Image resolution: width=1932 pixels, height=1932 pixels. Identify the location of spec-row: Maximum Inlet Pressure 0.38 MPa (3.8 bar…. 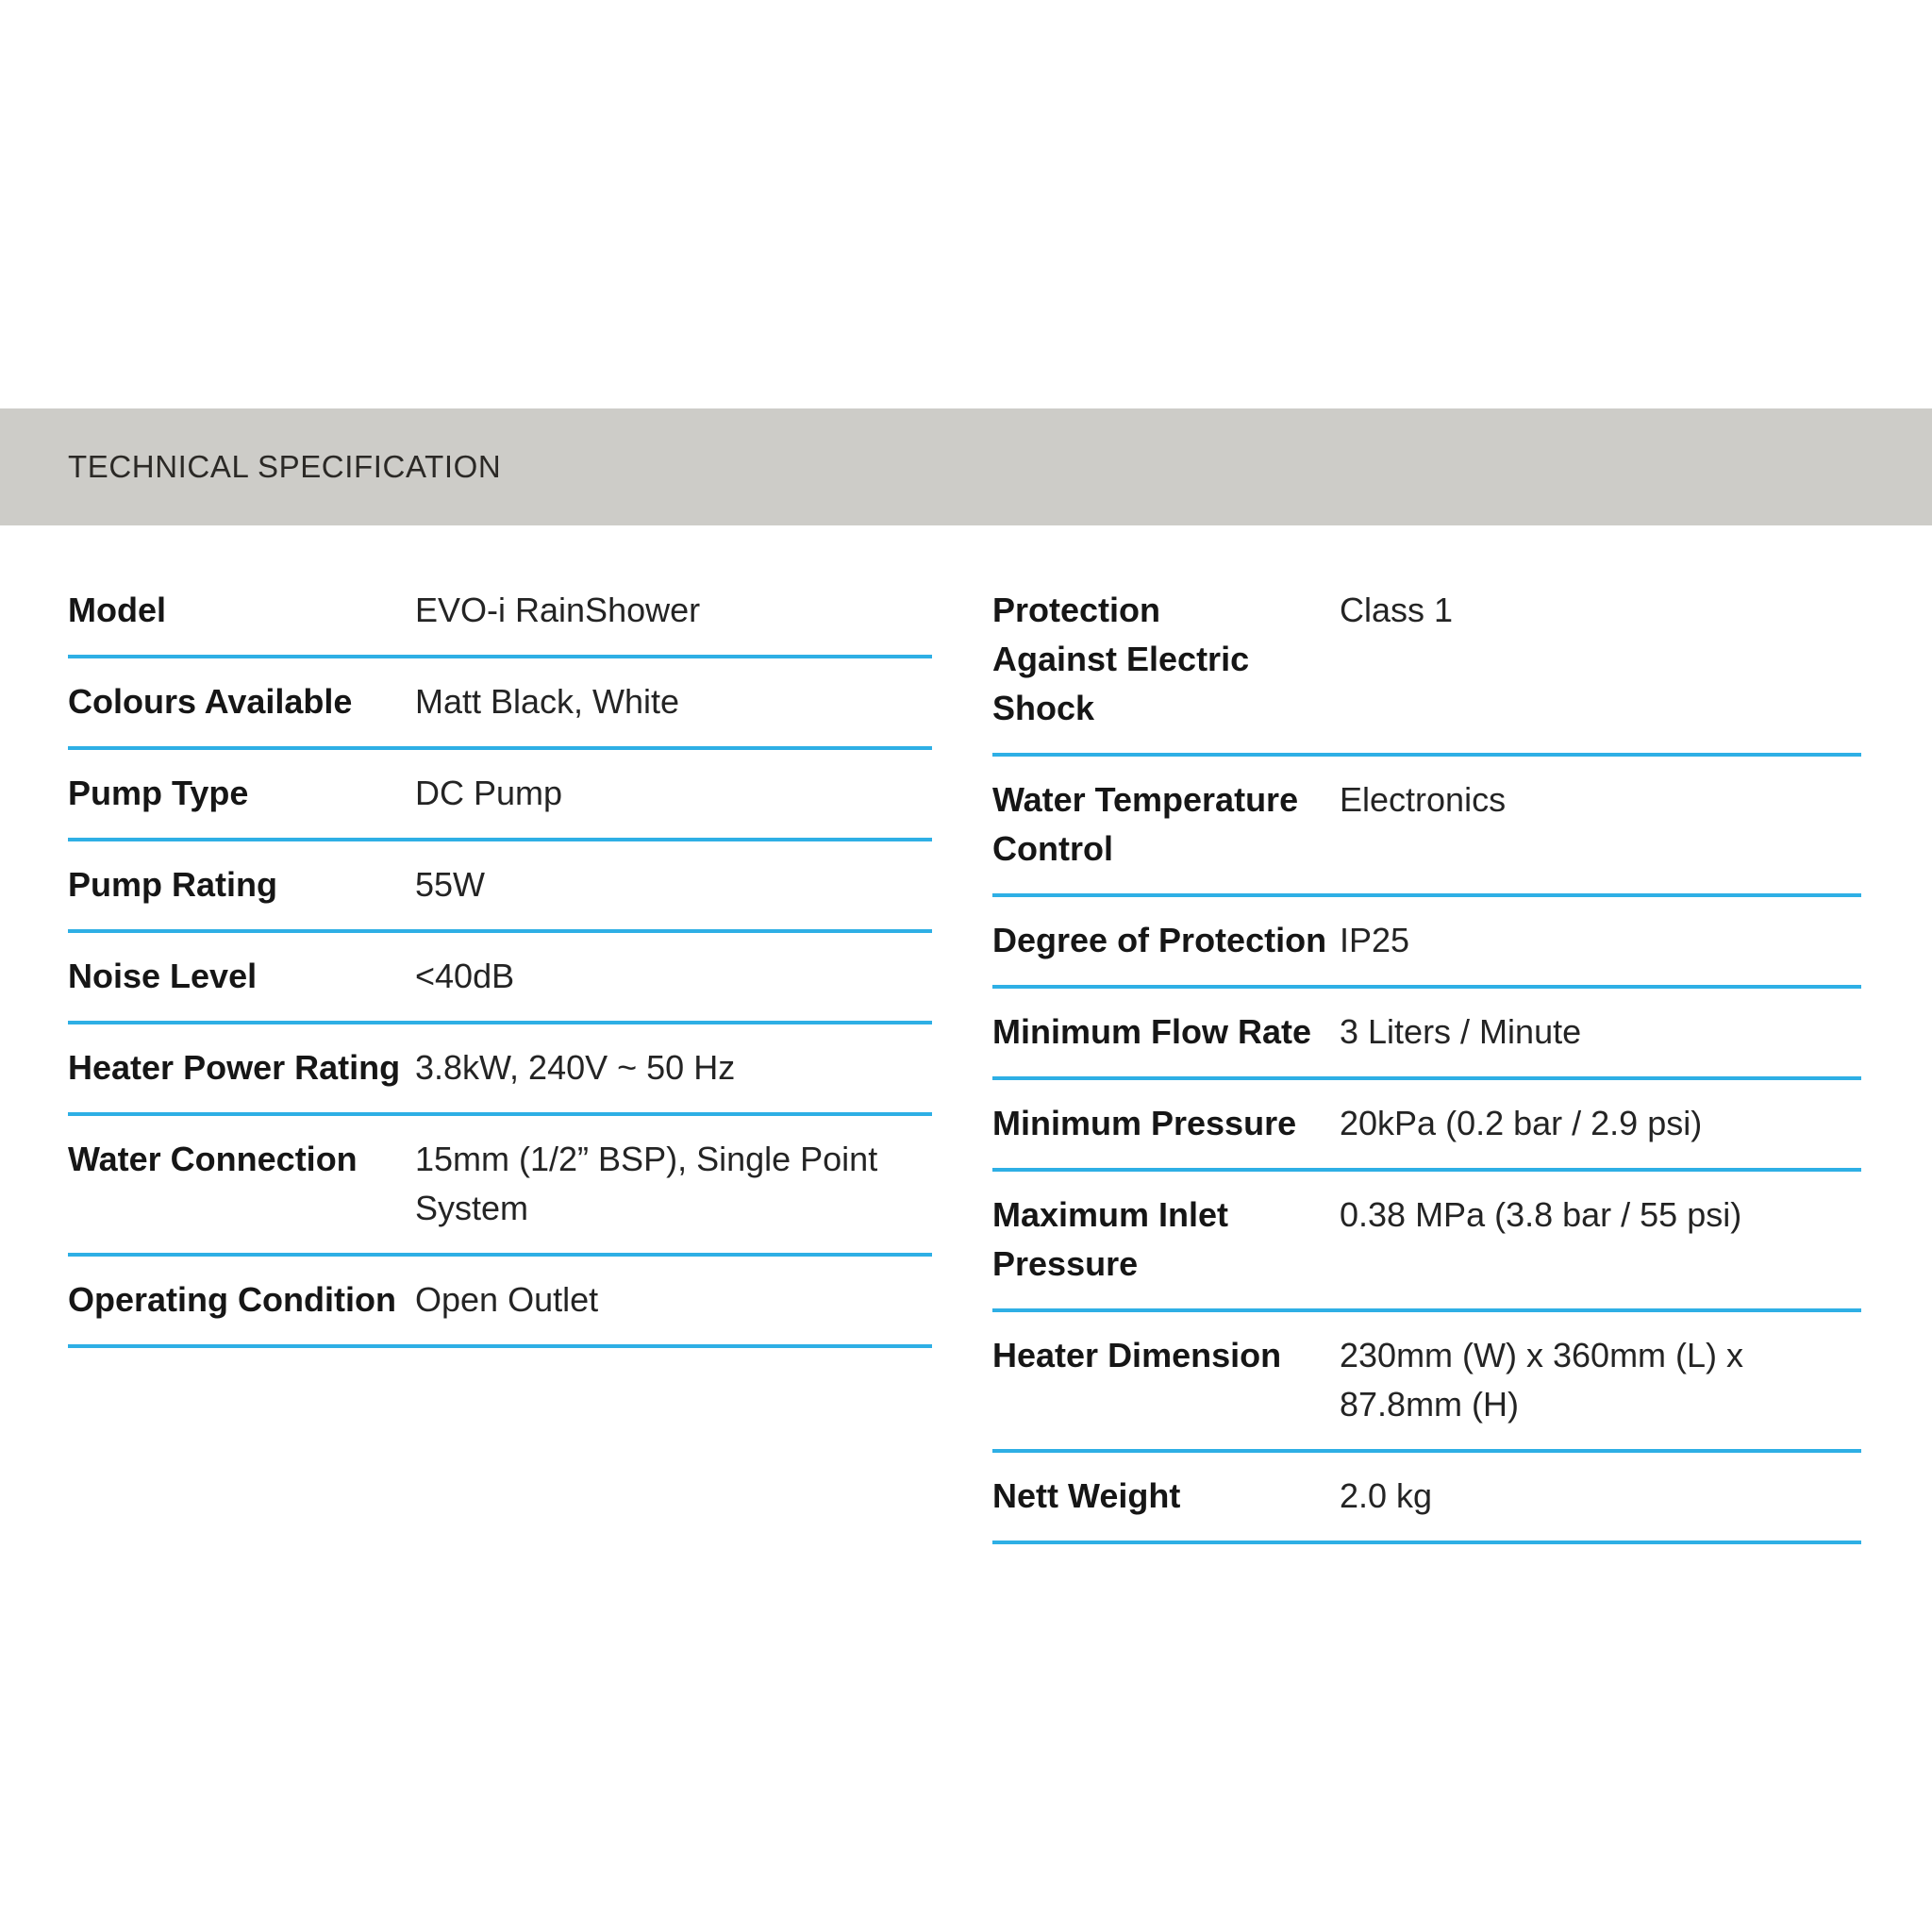
(1427, 1242).